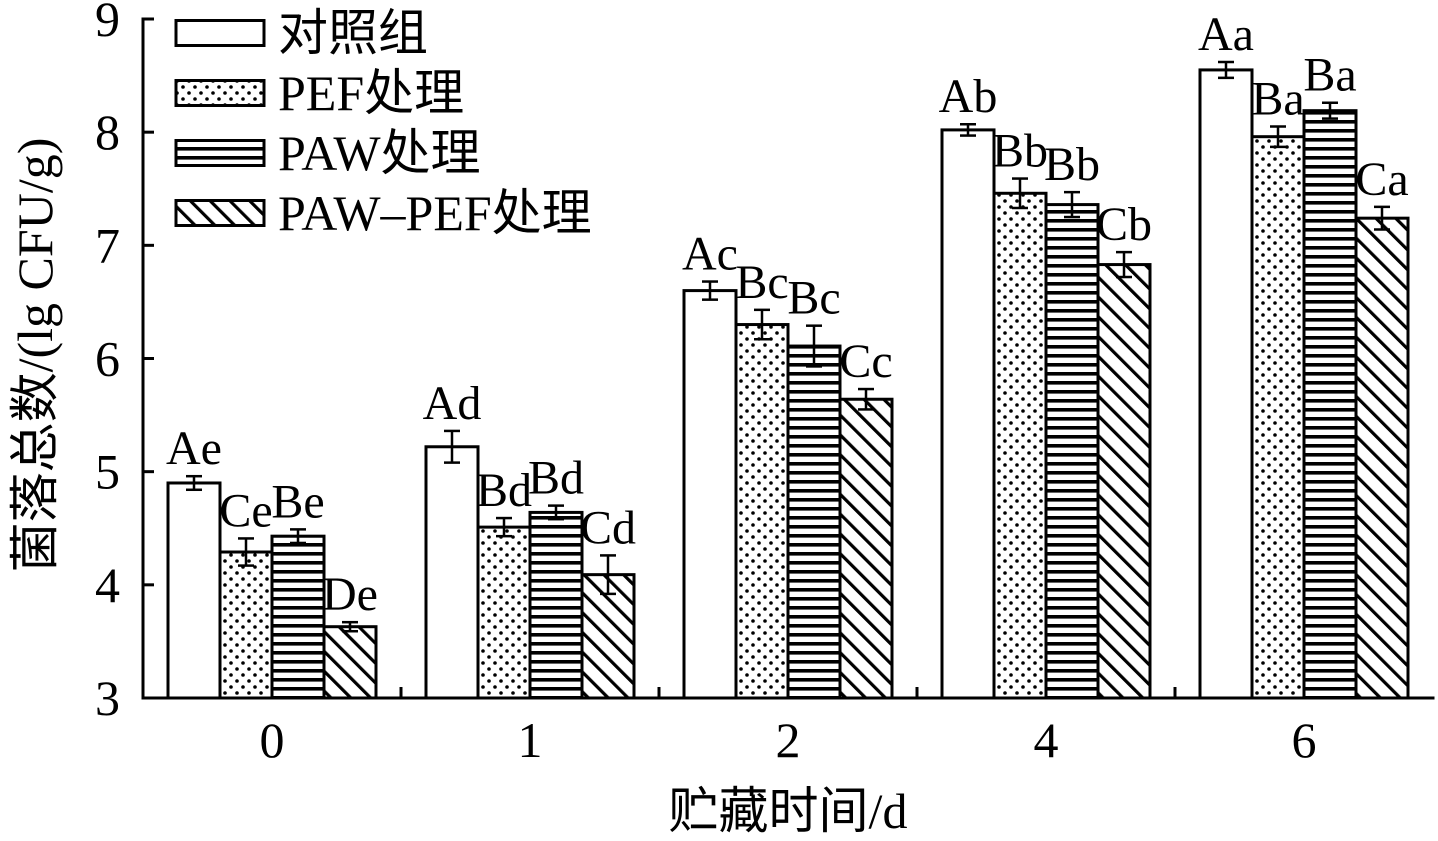  I want to click on bar-series2-day2, so click(762, 511).